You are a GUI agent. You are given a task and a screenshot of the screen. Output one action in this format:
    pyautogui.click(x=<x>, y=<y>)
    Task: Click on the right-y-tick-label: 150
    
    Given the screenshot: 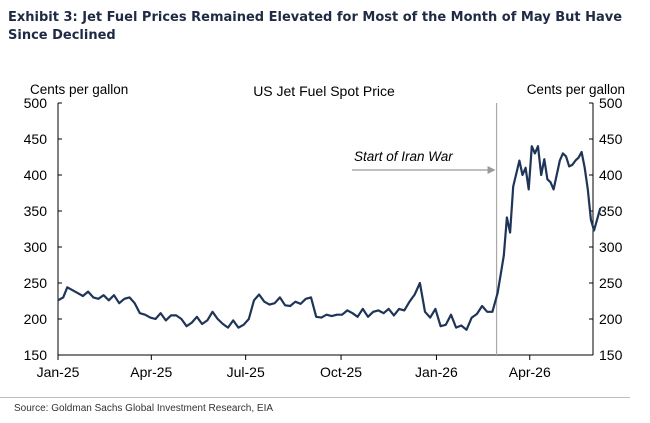 What is the action you would take?
    pyautogui.click(x=611, y=355)
    